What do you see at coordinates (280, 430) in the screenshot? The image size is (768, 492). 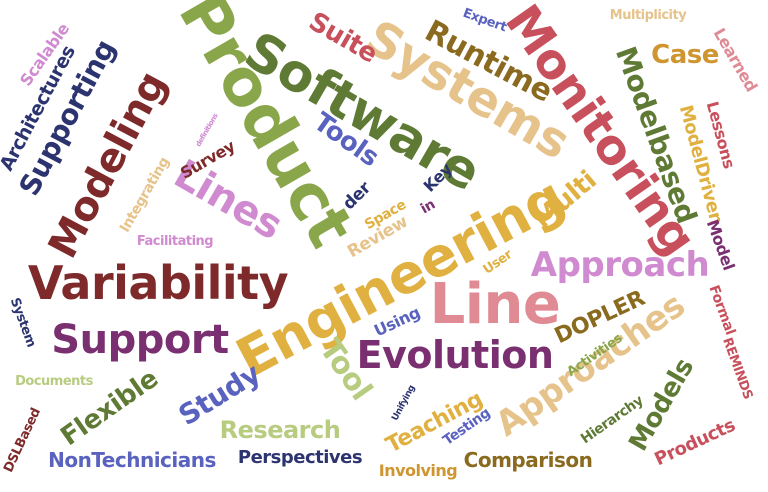 I see `word-research: Research` at bounding box center [280, 430].